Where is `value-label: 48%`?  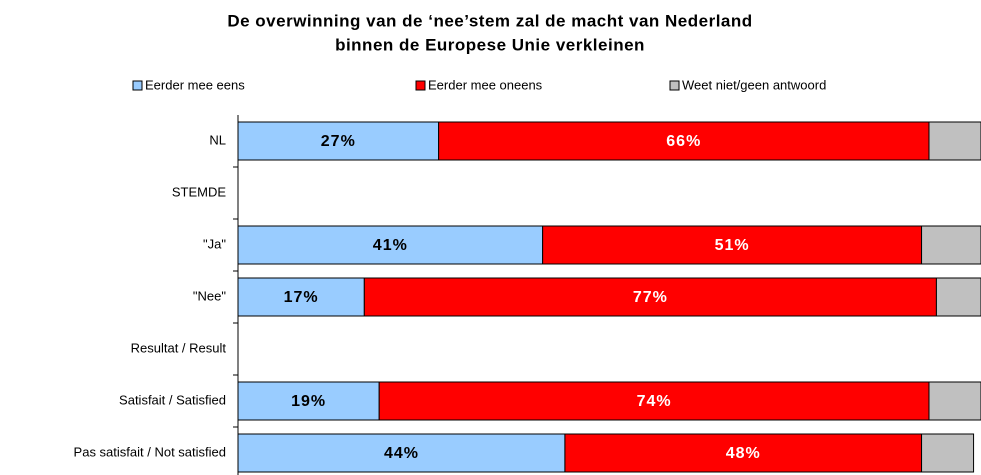 value-label: 48% is located at coordinates (743, 453).